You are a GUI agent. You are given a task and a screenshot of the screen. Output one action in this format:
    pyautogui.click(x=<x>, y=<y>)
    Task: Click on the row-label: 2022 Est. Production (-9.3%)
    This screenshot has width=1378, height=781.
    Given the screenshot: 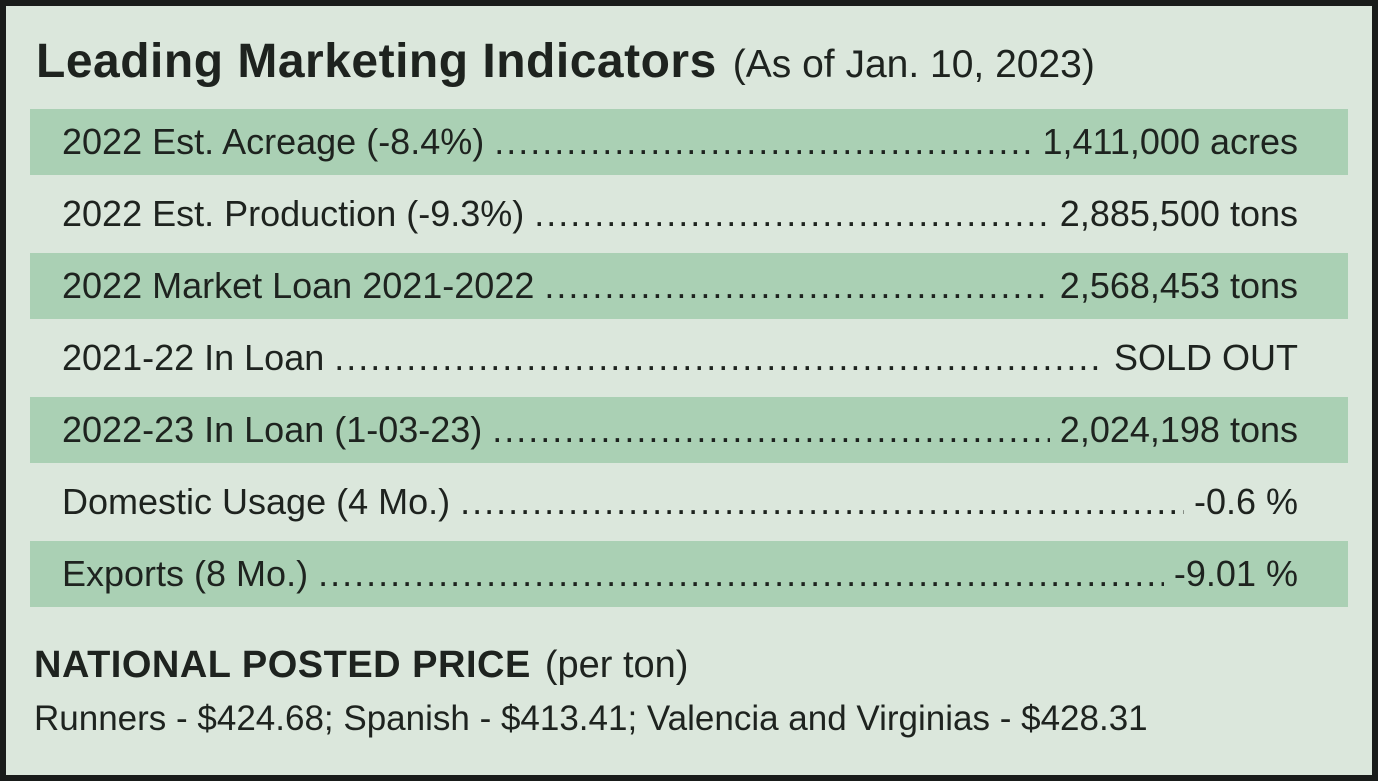 What is the action you would take?
    pyautogui.click(x=293, y=213)
    